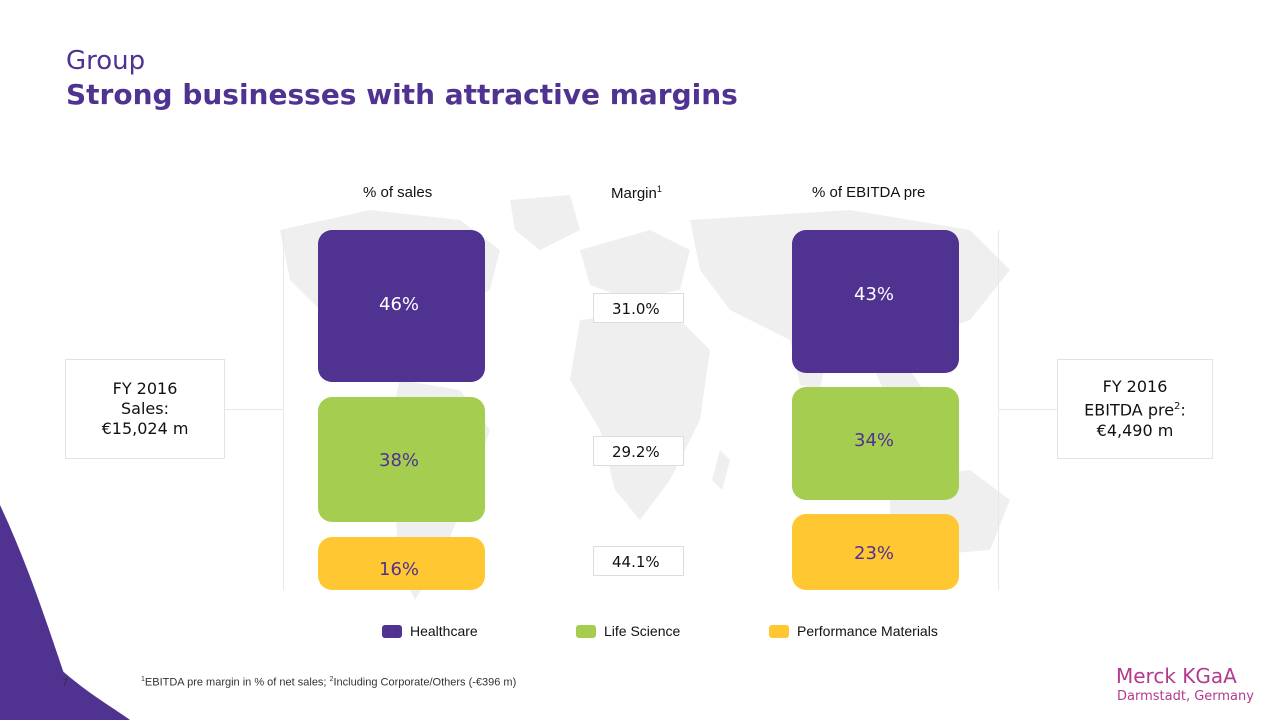 The width and height of the screenshot is (1280, 720). What do you see at coordinates (145, 428) in the screenshot?
I see `sales-info-value: €15,024 m` at bounding box center [145, 428].